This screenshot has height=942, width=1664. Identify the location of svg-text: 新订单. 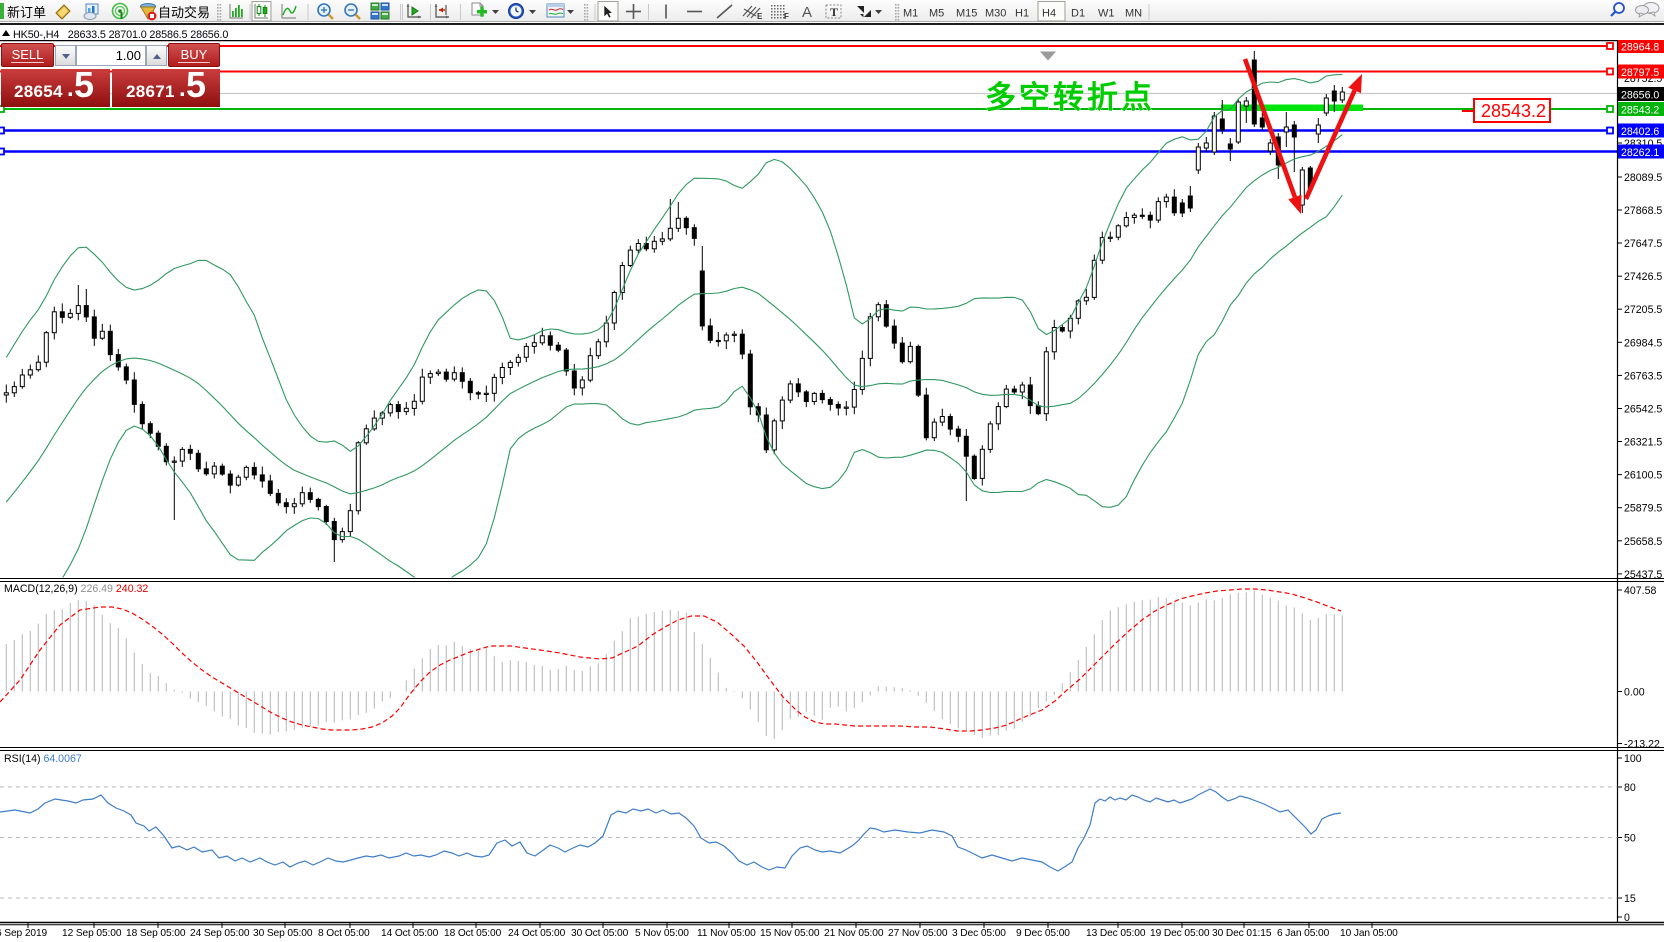
(26, 12).